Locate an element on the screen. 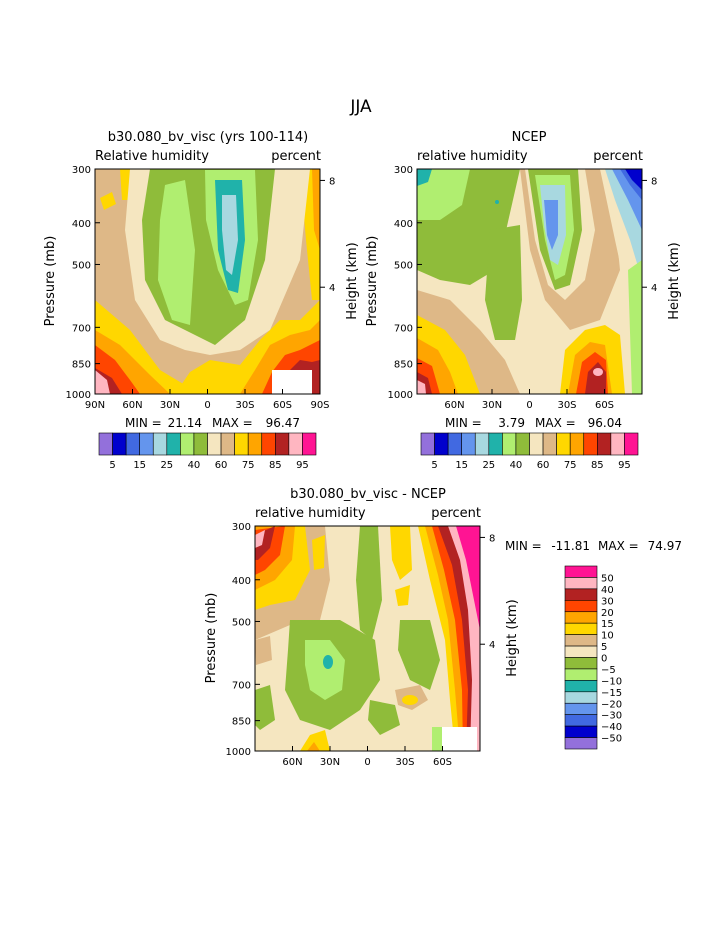  x-tick-label: 0 is located at coordinates (529, 405).